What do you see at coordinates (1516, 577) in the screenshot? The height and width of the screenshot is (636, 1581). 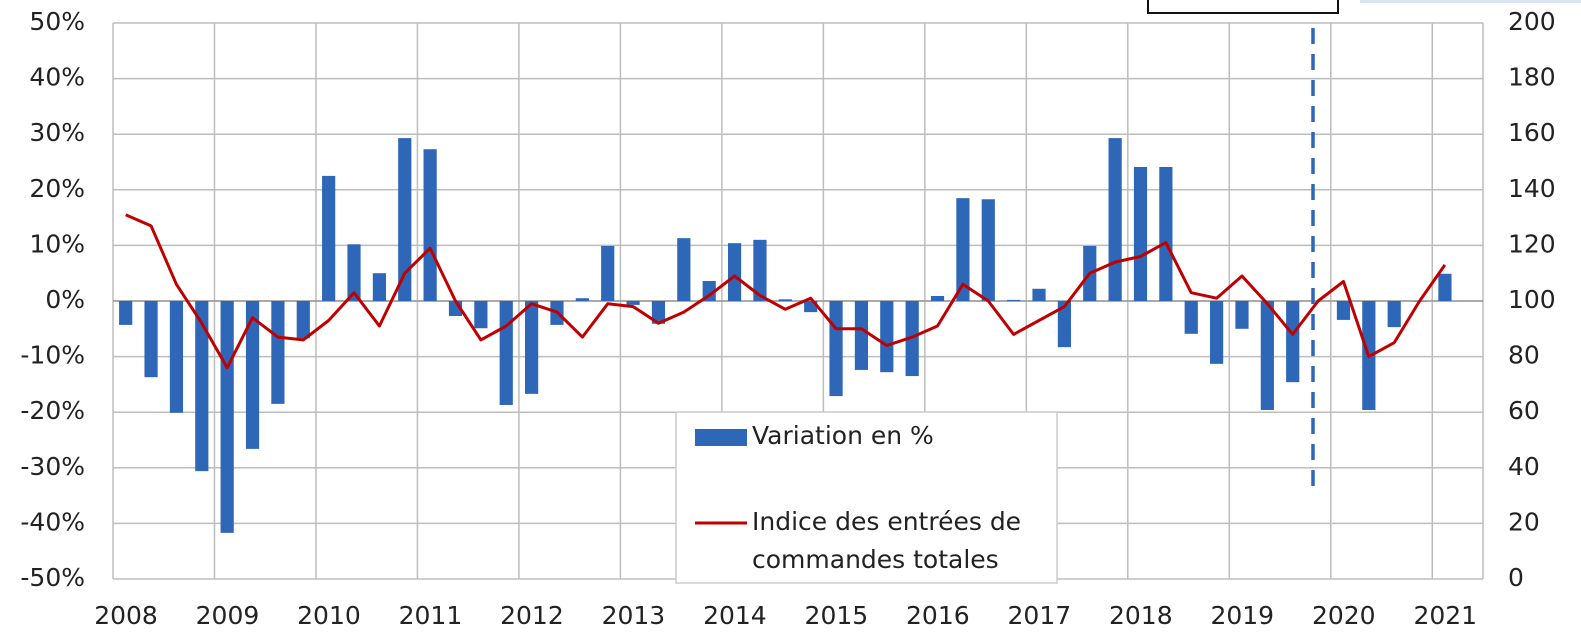 I see `y2-tick-label: 0` at bounding box center [1516, 577].